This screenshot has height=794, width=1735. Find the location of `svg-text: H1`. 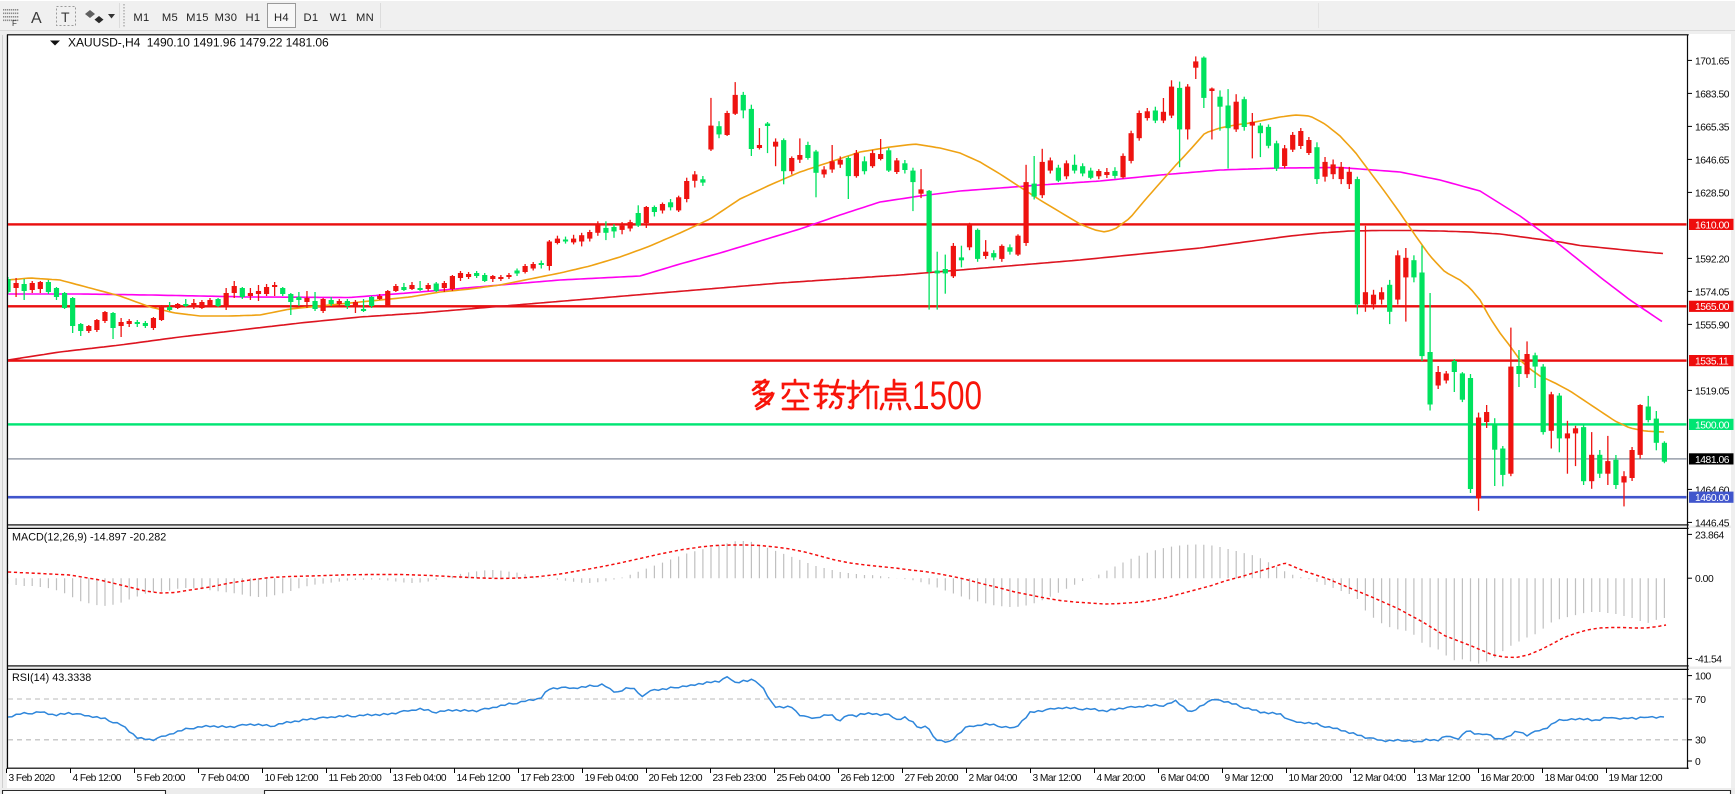

svg-text: H1 is located at coordinates (253, 18).